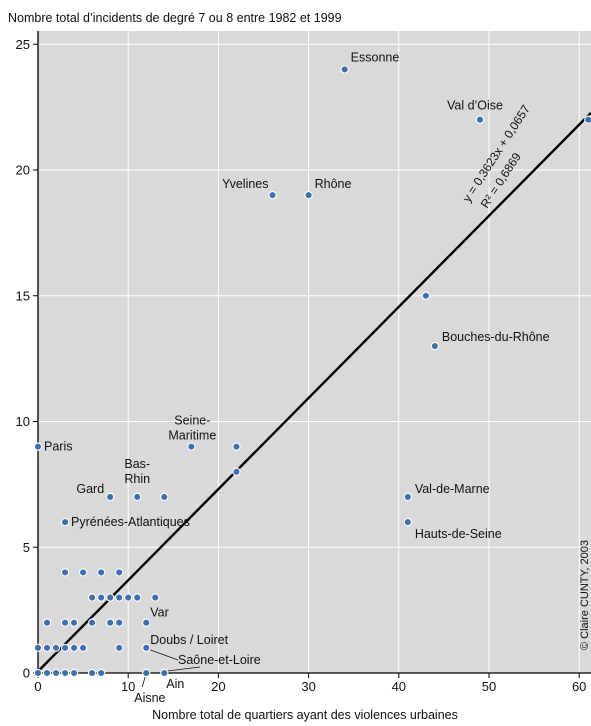 The height and width of the screenshot is (726, 591). I want to click on x-tick-label-10: 10, so click(128, 686).